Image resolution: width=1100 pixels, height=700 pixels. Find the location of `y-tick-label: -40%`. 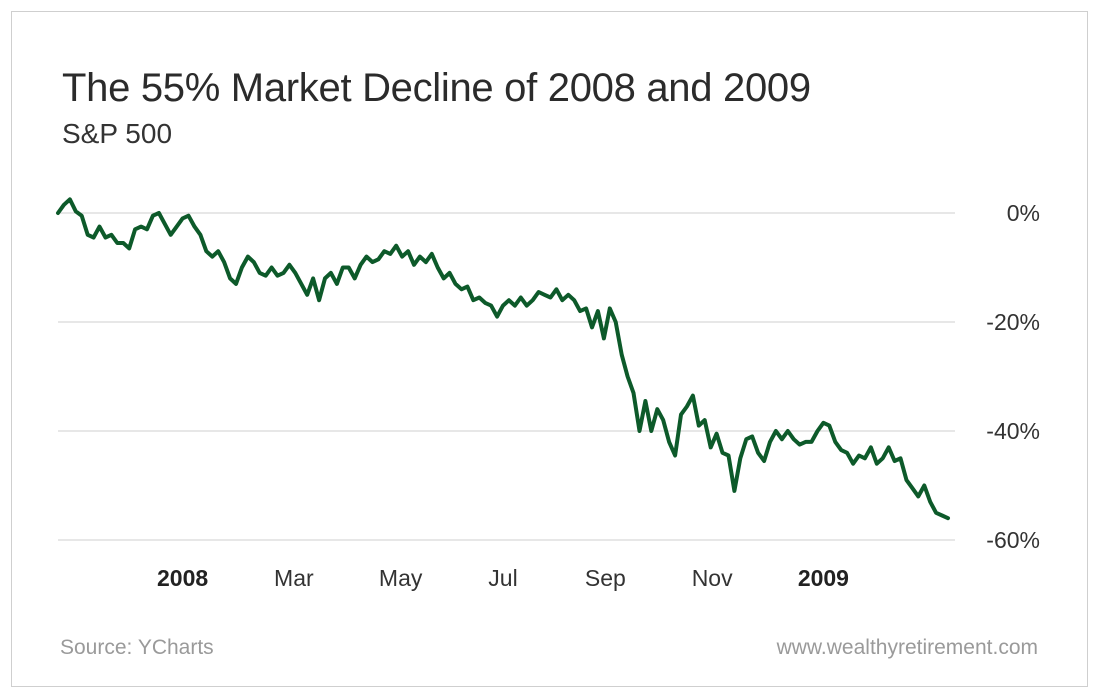

y-tick-label: -40% is located at coordinates (1013, 431).